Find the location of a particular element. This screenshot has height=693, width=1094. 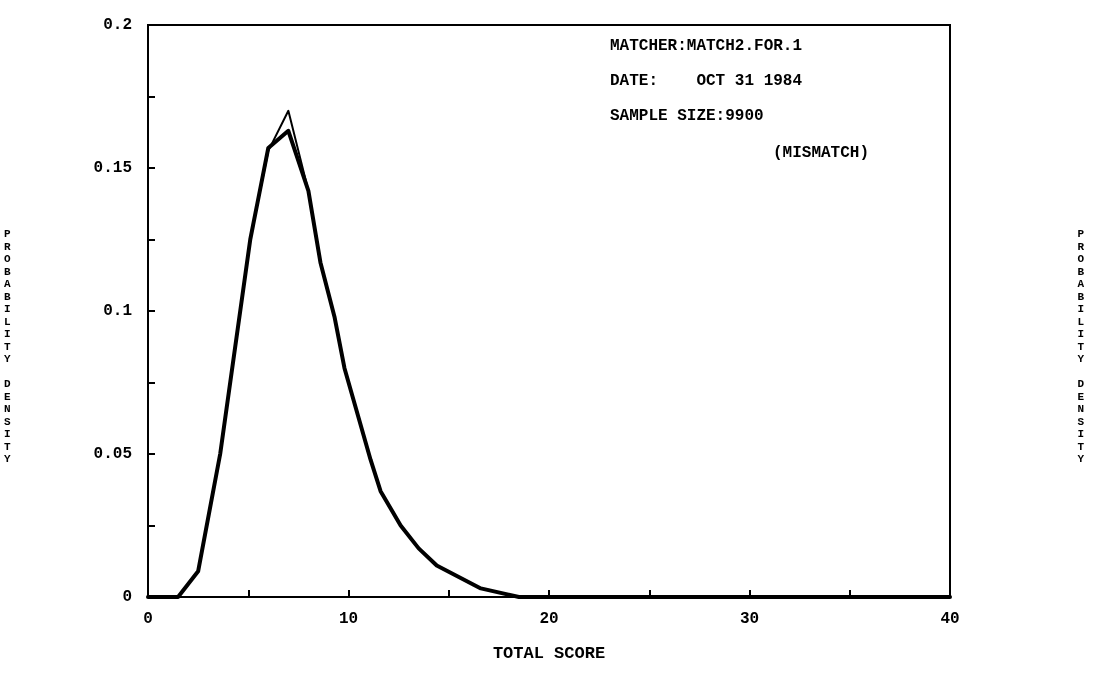

x-tick-label: 40 is located at coordinates (950, 619).